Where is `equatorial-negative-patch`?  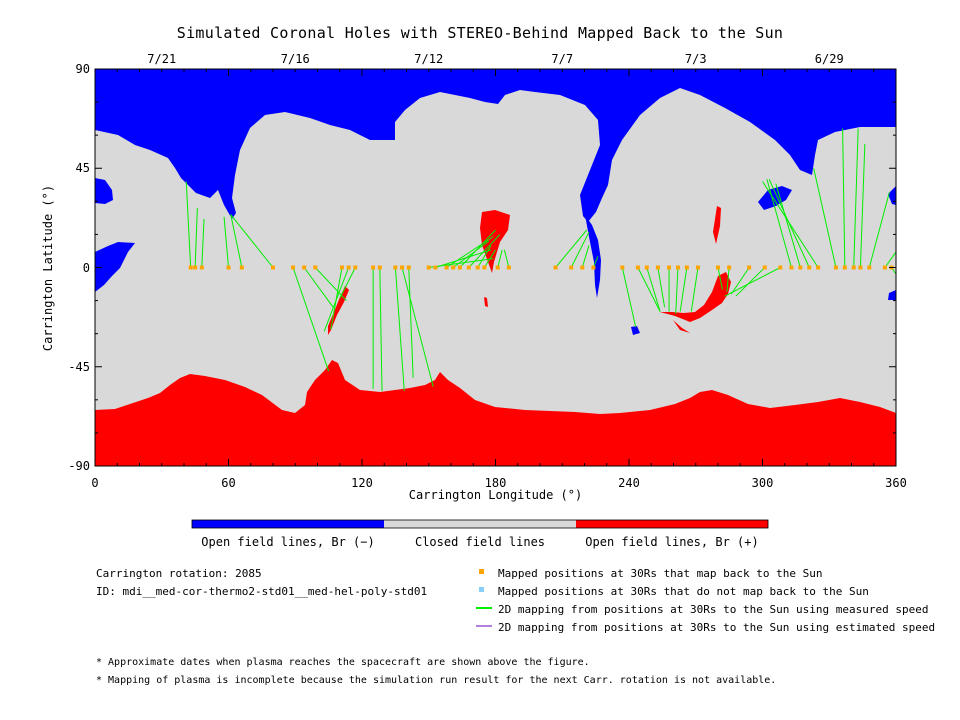
equatorial-negative-patch is located at coordinates (115, 267).